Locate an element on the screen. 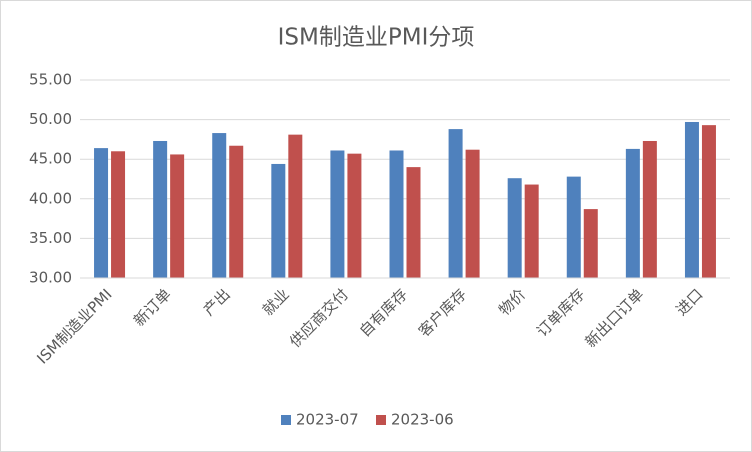 Image resolution: width=752 pixels, height=452 pixels. chart-title: ISM制造业PMI分项 is located at coordinates (376, 38).